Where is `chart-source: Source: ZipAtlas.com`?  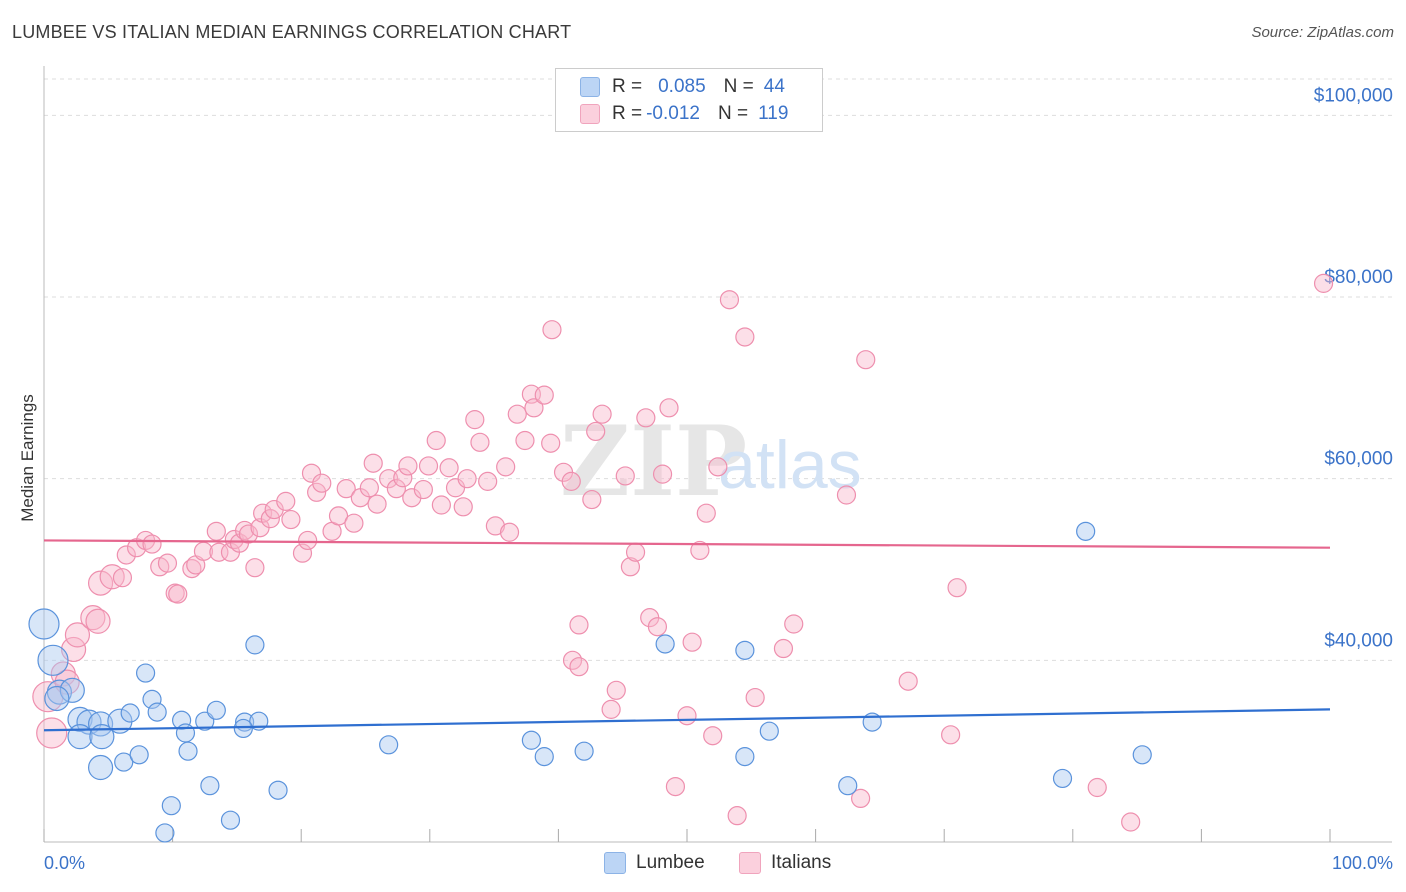 chart-source: Source: ZipAtlas.com is located at coordinates (1322, 32).